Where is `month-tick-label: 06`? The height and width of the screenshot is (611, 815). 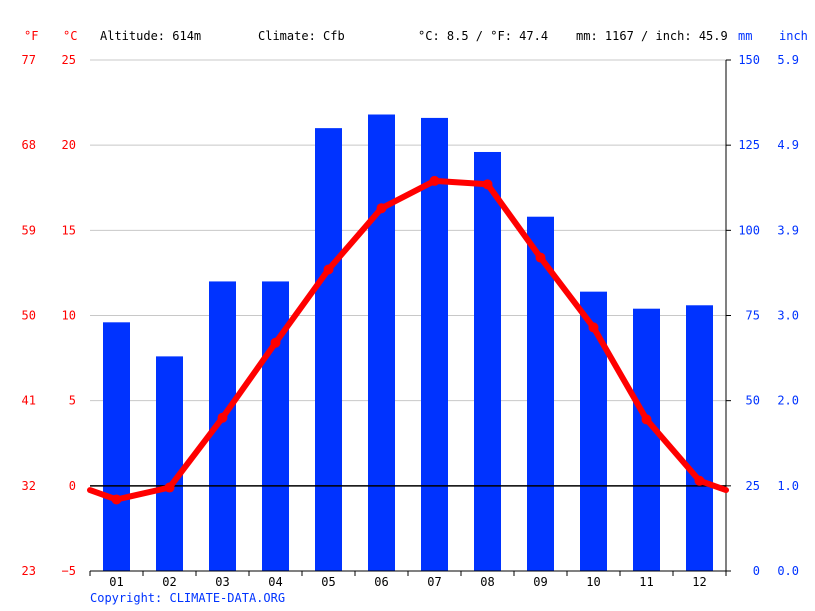
month-tick-label: 06 is located at coordinates (381, 582).